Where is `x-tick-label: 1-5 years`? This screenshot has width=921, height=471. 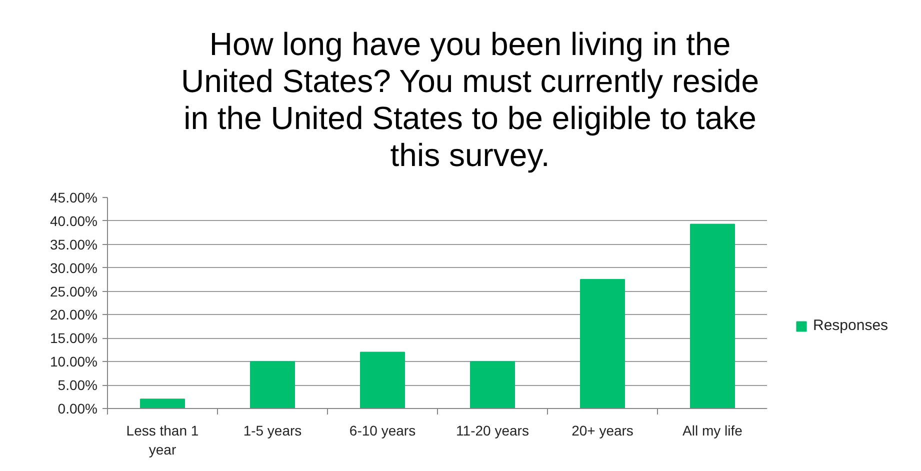 x-tick-label: 1-5 years is located at coordinates (272, 430).